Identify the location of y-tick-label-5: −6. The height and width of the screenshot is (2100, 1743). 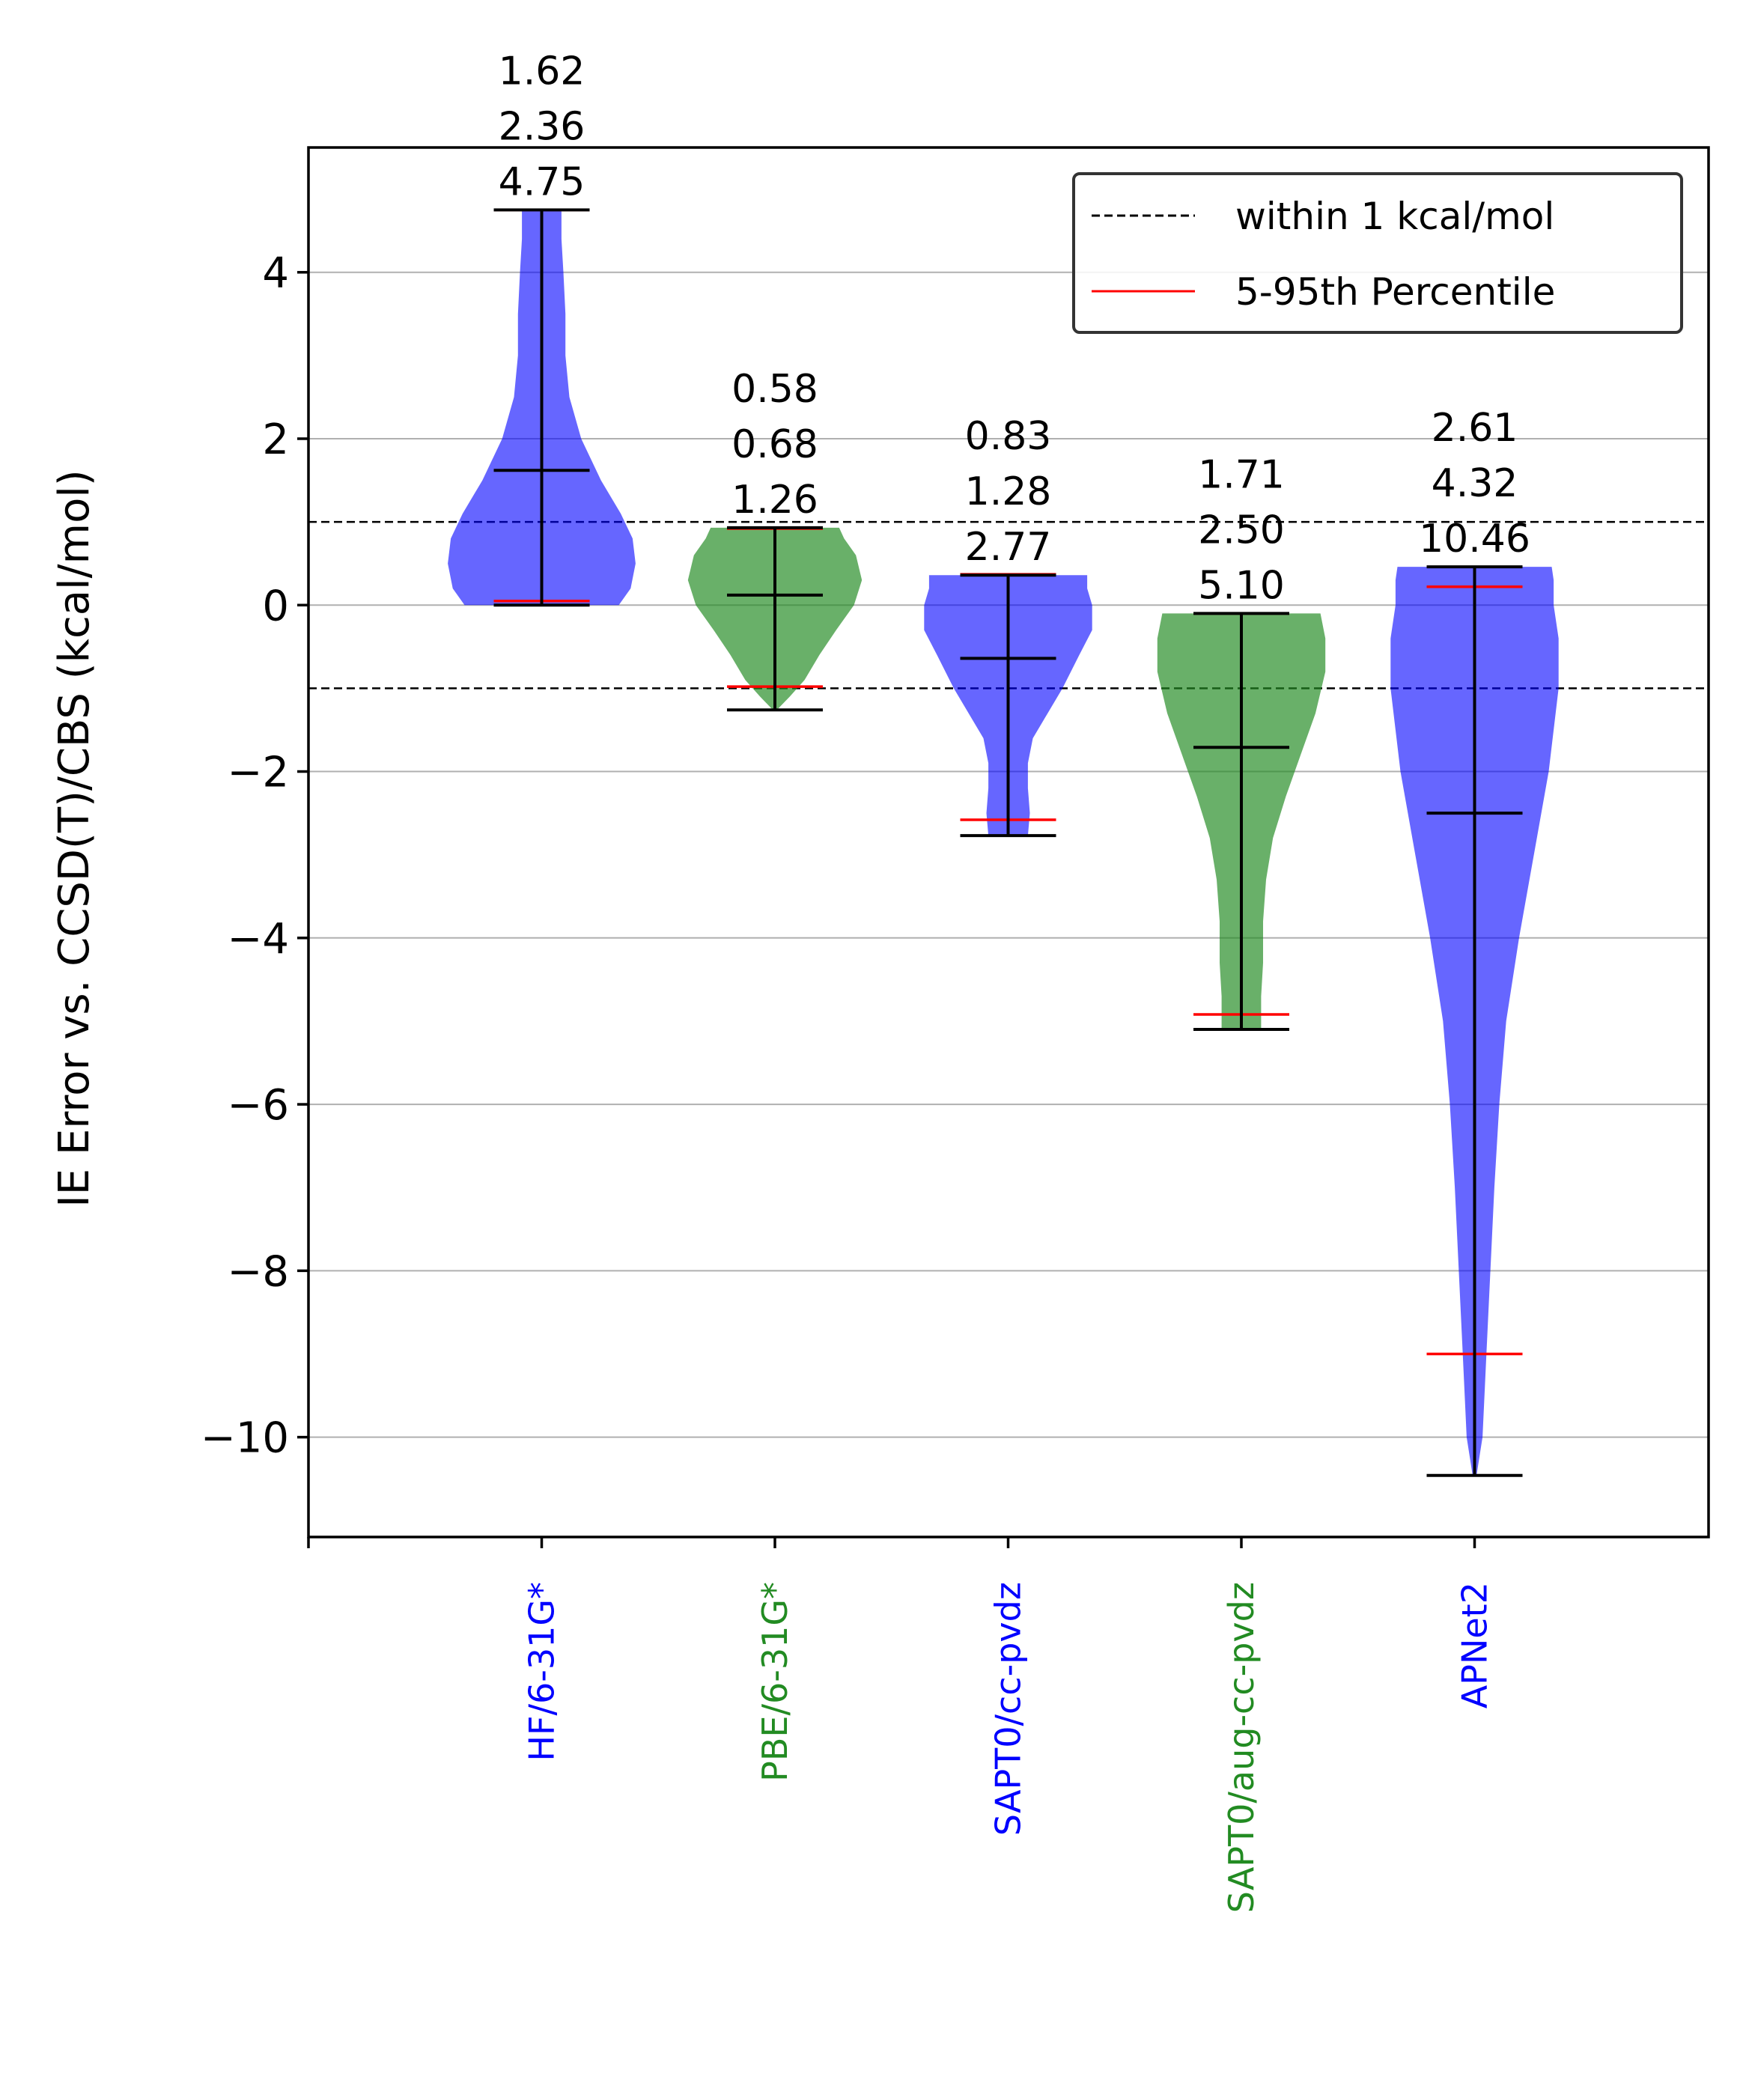
(258, 1105).